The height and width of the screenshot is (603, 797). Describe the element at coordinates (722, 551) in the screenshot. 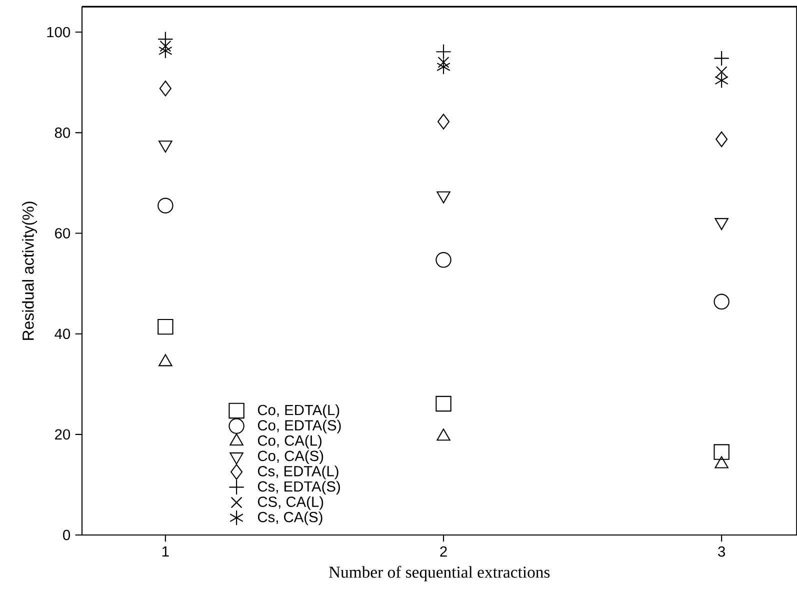

I see `x-tick-label: 3` at that location.